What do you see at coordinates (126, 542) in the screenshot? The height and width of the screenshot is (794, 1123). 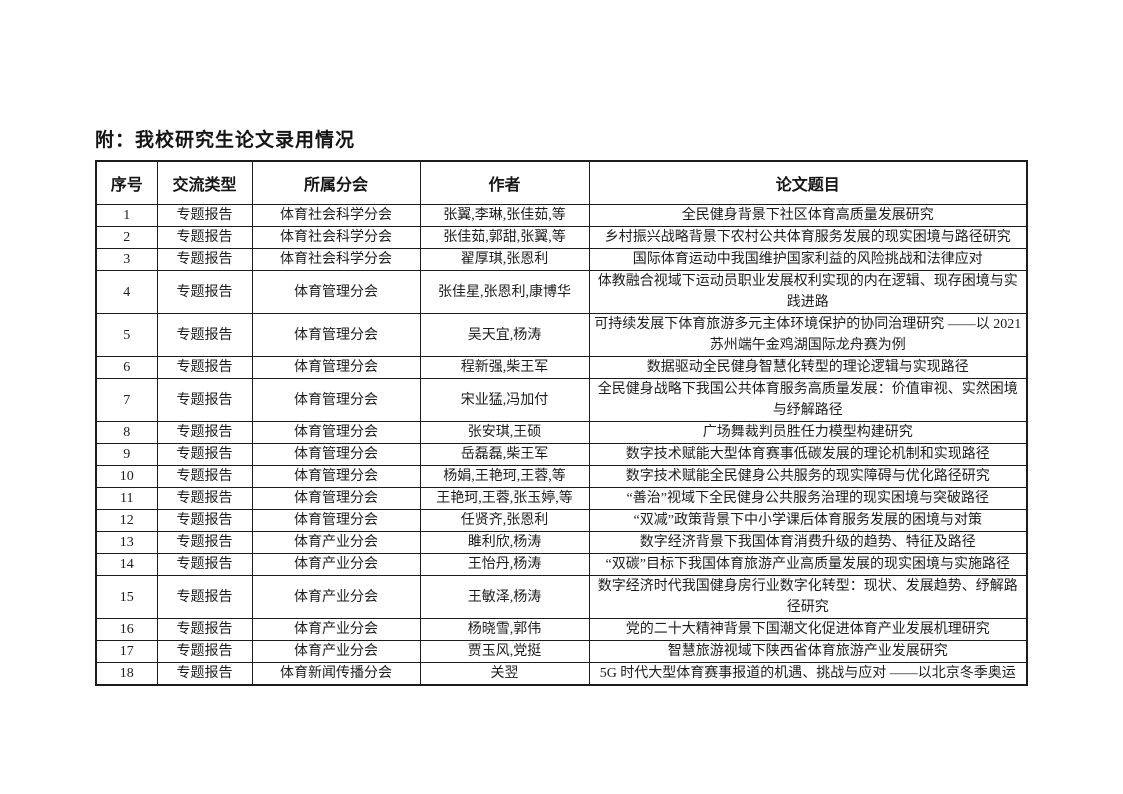 I see `cell-no: 13` at bounding box center [126, 542].